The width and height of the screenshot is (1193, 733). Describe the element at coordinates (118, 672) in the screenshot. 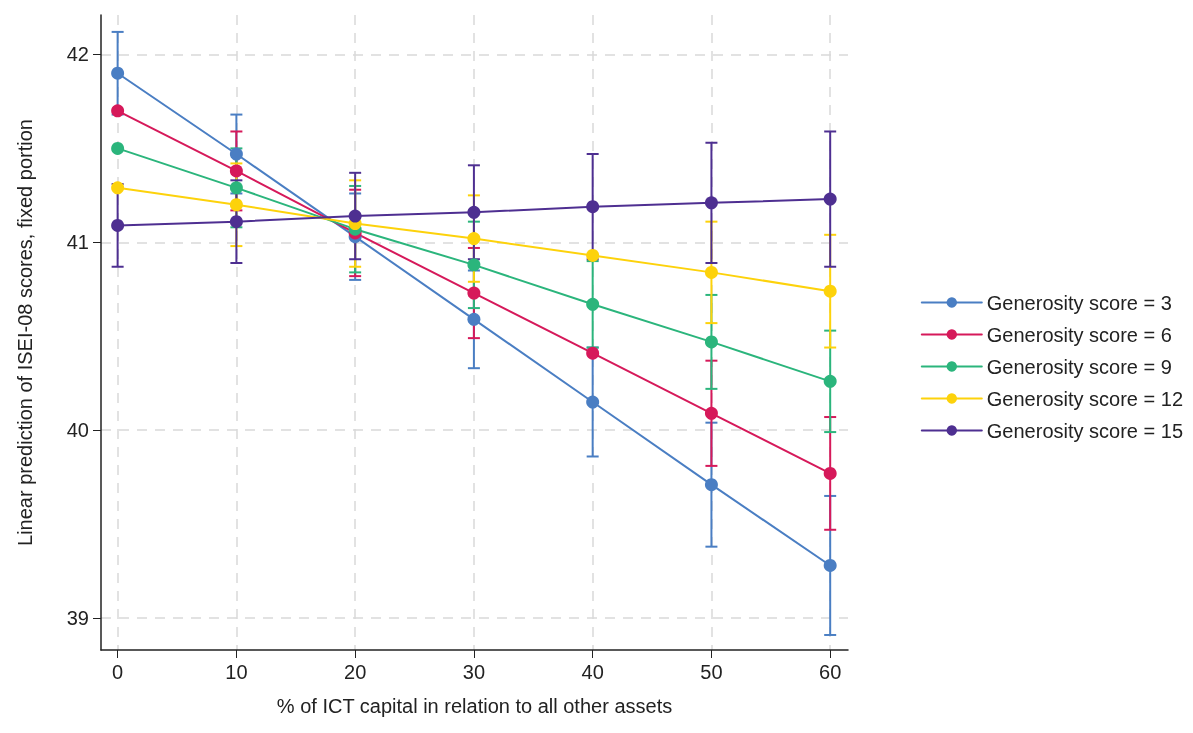

I see `x-tick-label: 0` at that location.